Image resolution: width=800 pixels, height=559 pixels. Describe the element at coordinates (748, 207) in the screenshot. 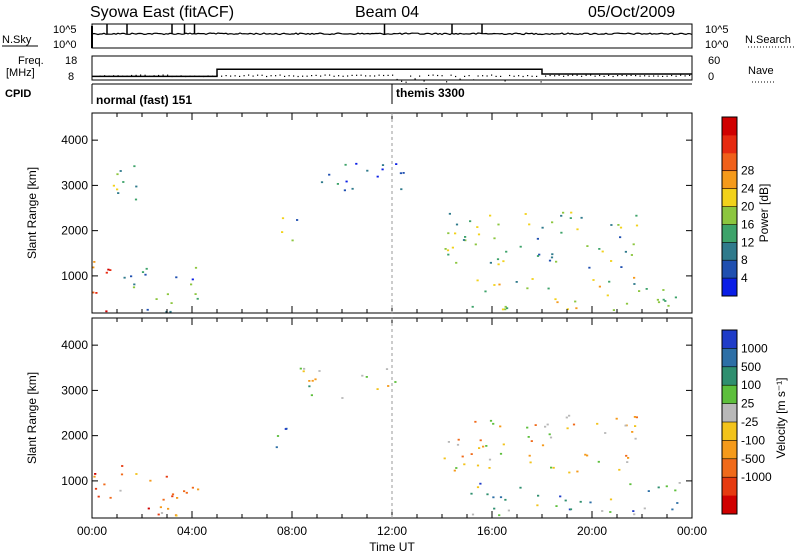

I see `colorbar-tick-label: 20` at that location.